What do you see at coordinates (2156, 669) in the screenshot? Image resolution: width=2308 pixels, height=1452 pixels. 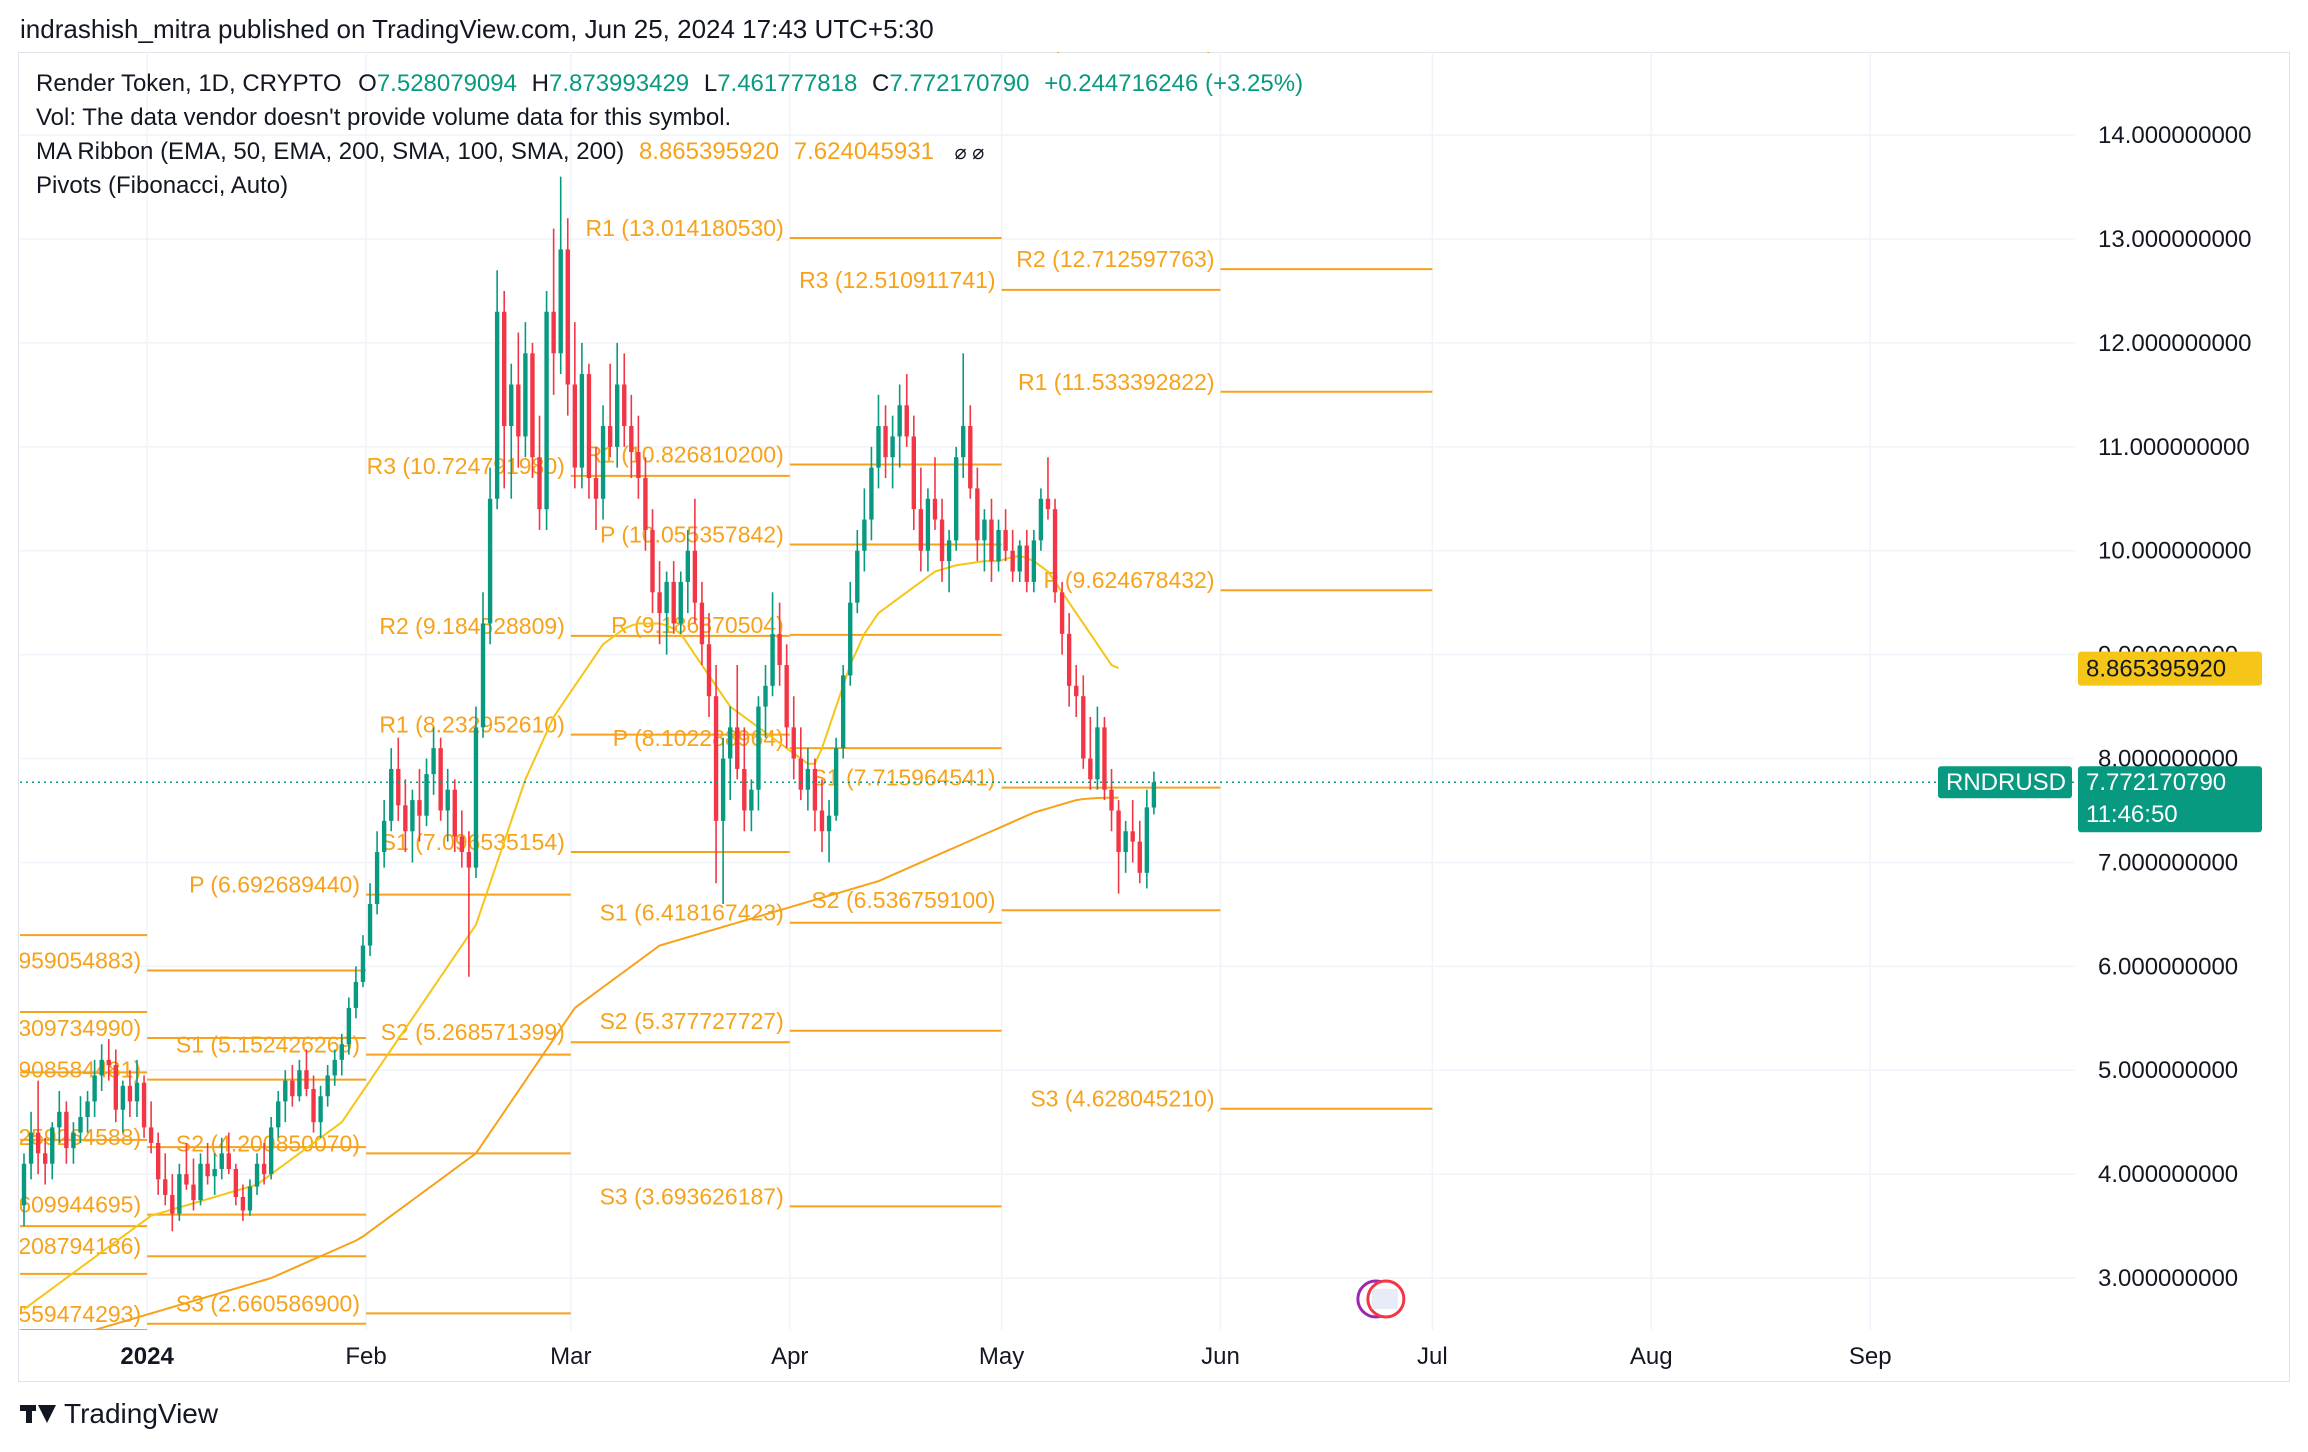 I see `ma-badge-text: 8.865395920` at bounding box center [2156, 669].